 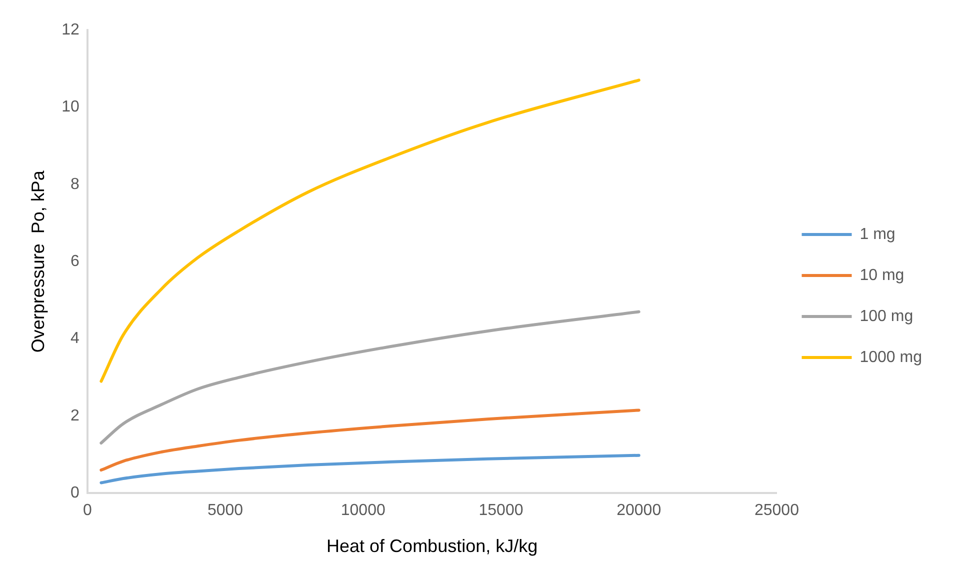 What do you see at coordinates (887, 316) in the screenshot?
I see `legend-label: 100 mg` at bounding box center [887, 316].